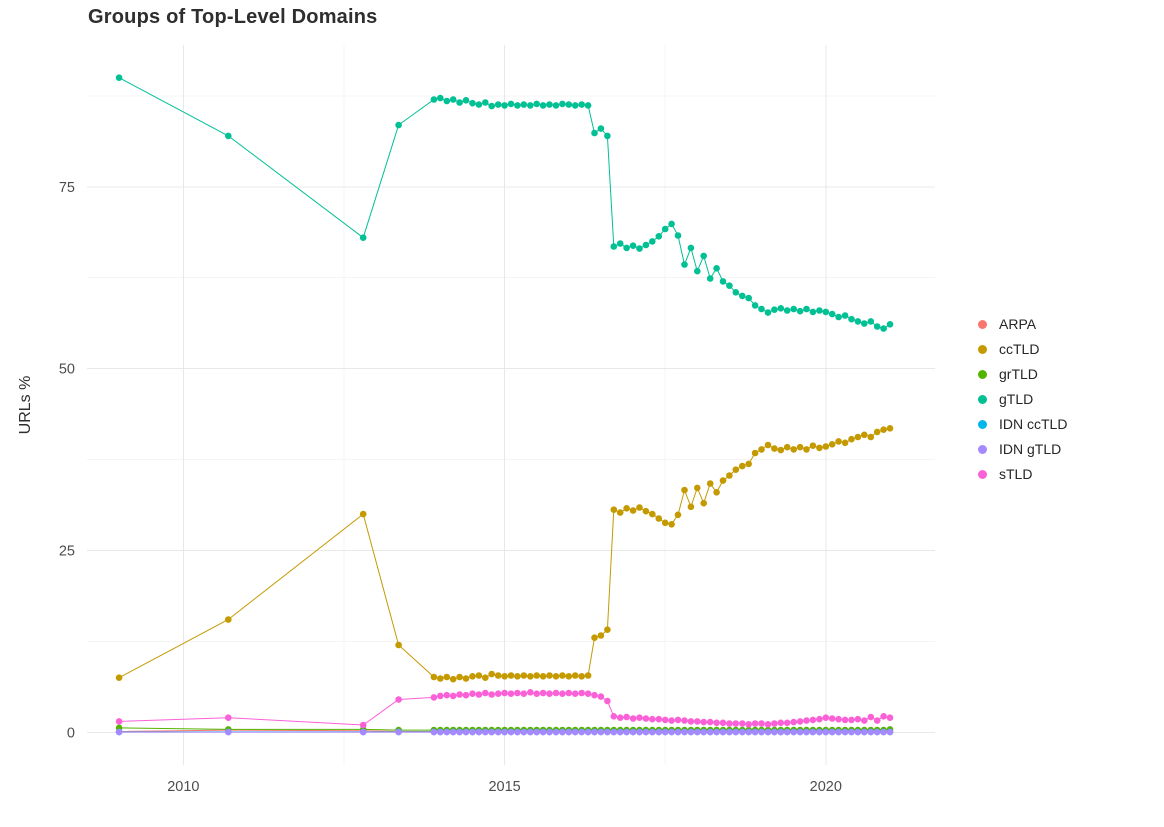 Image resolution: width=1164 pixels, height=827 pixels. I want to click on legend-label: grTLD, so click(1018, 374).